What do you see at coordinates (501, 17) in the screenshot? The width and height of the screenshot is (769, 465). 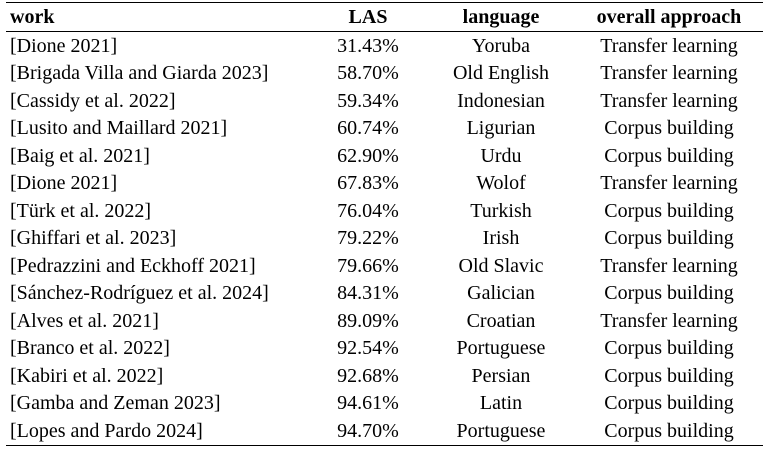 I see `header-language: language` at bounding box center [501, 17].